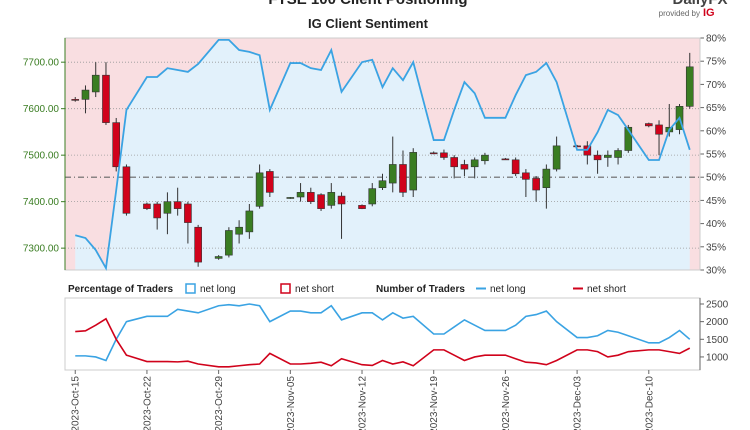 This screenshot has width=750, height=430. I want to click on y-tick-label: 7700.00, so click(41, 63).